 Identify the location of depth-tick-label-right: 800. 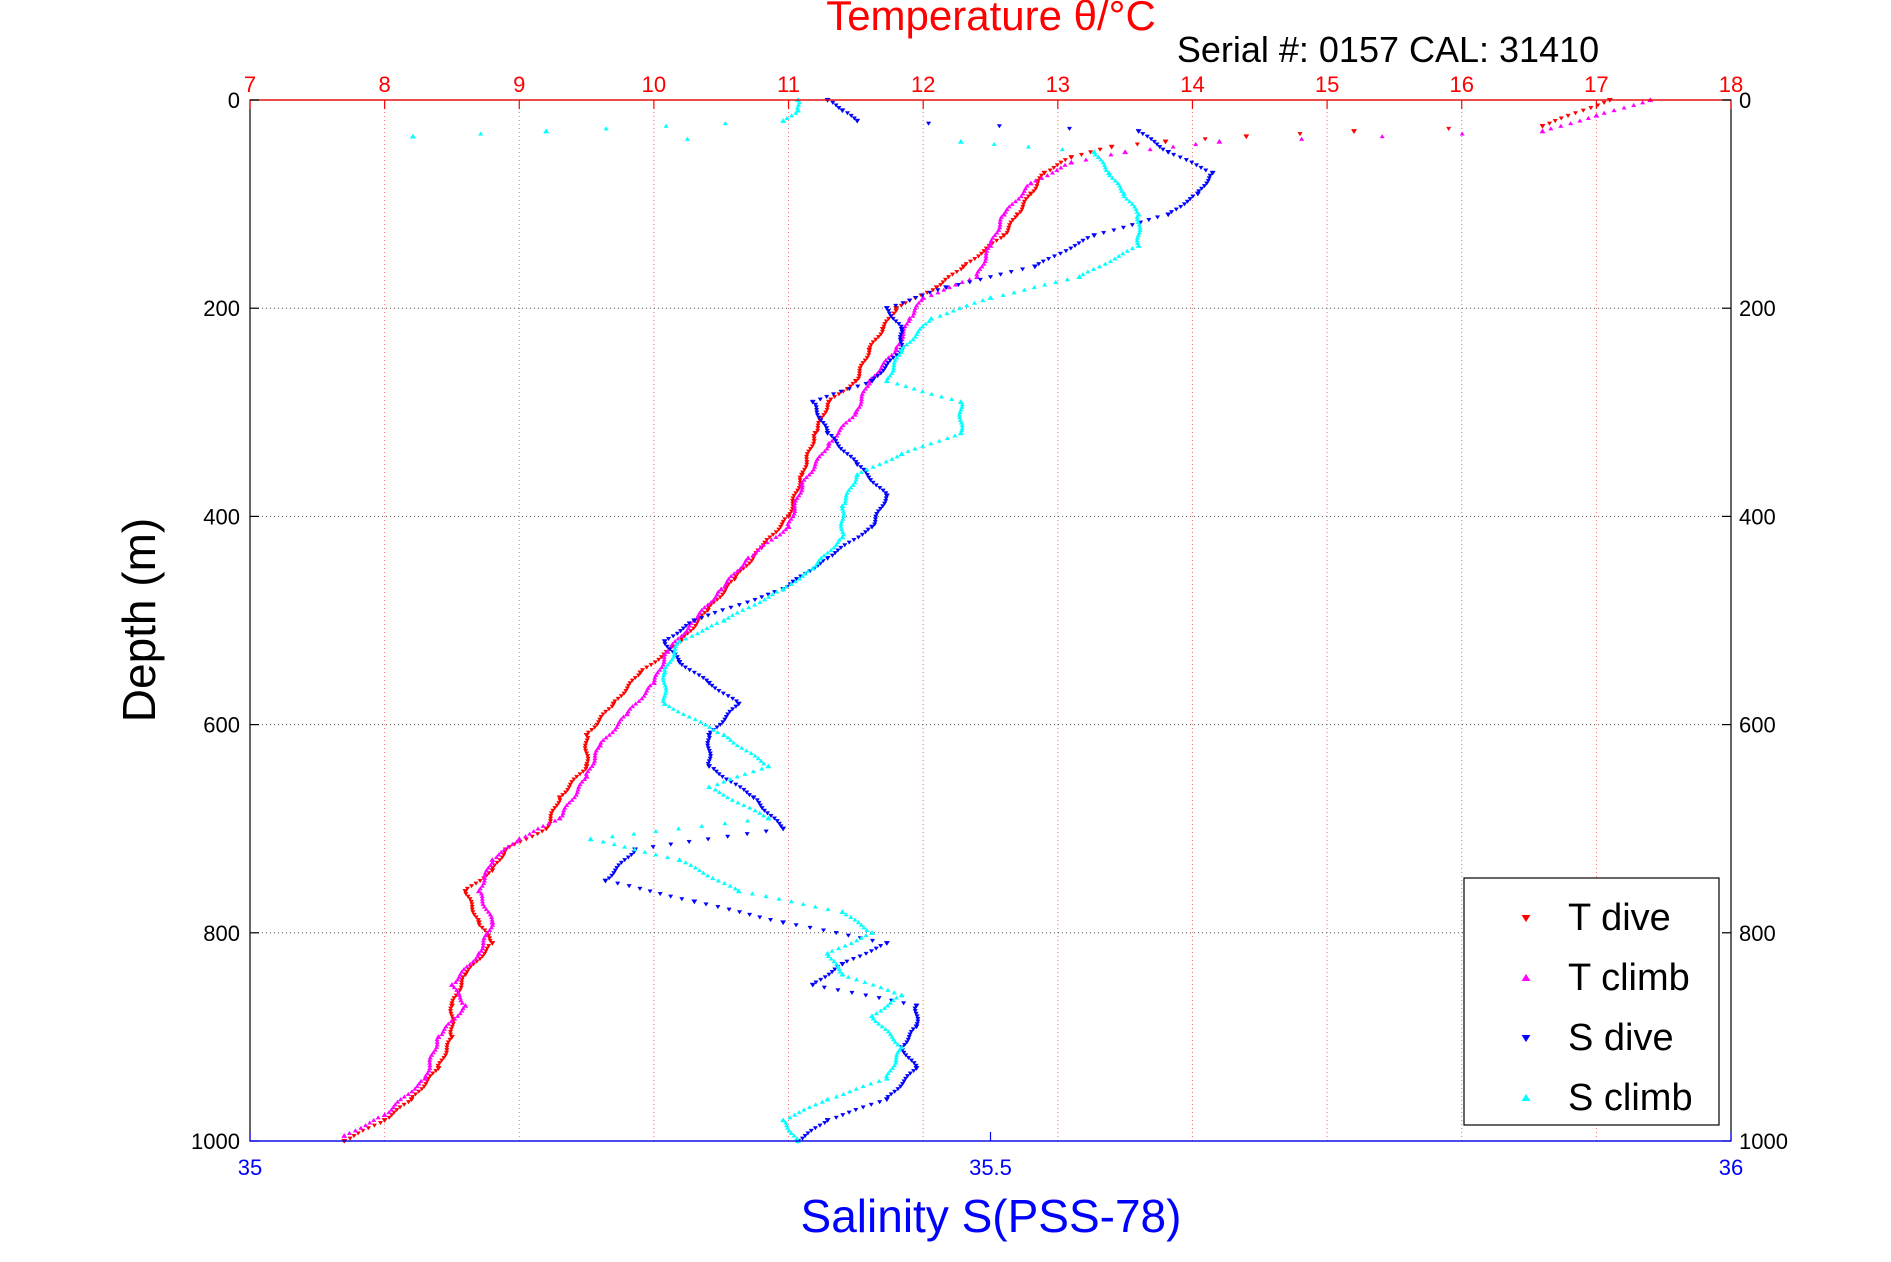
(1757, 933).